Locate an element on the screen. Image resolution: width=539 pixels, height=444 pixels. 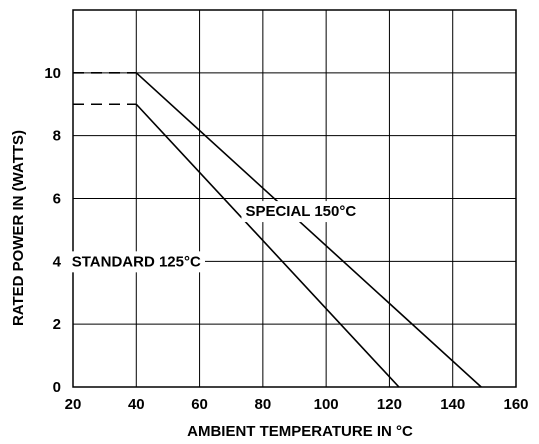
x-tick-label: 80 is located at coordinates (263, 404).